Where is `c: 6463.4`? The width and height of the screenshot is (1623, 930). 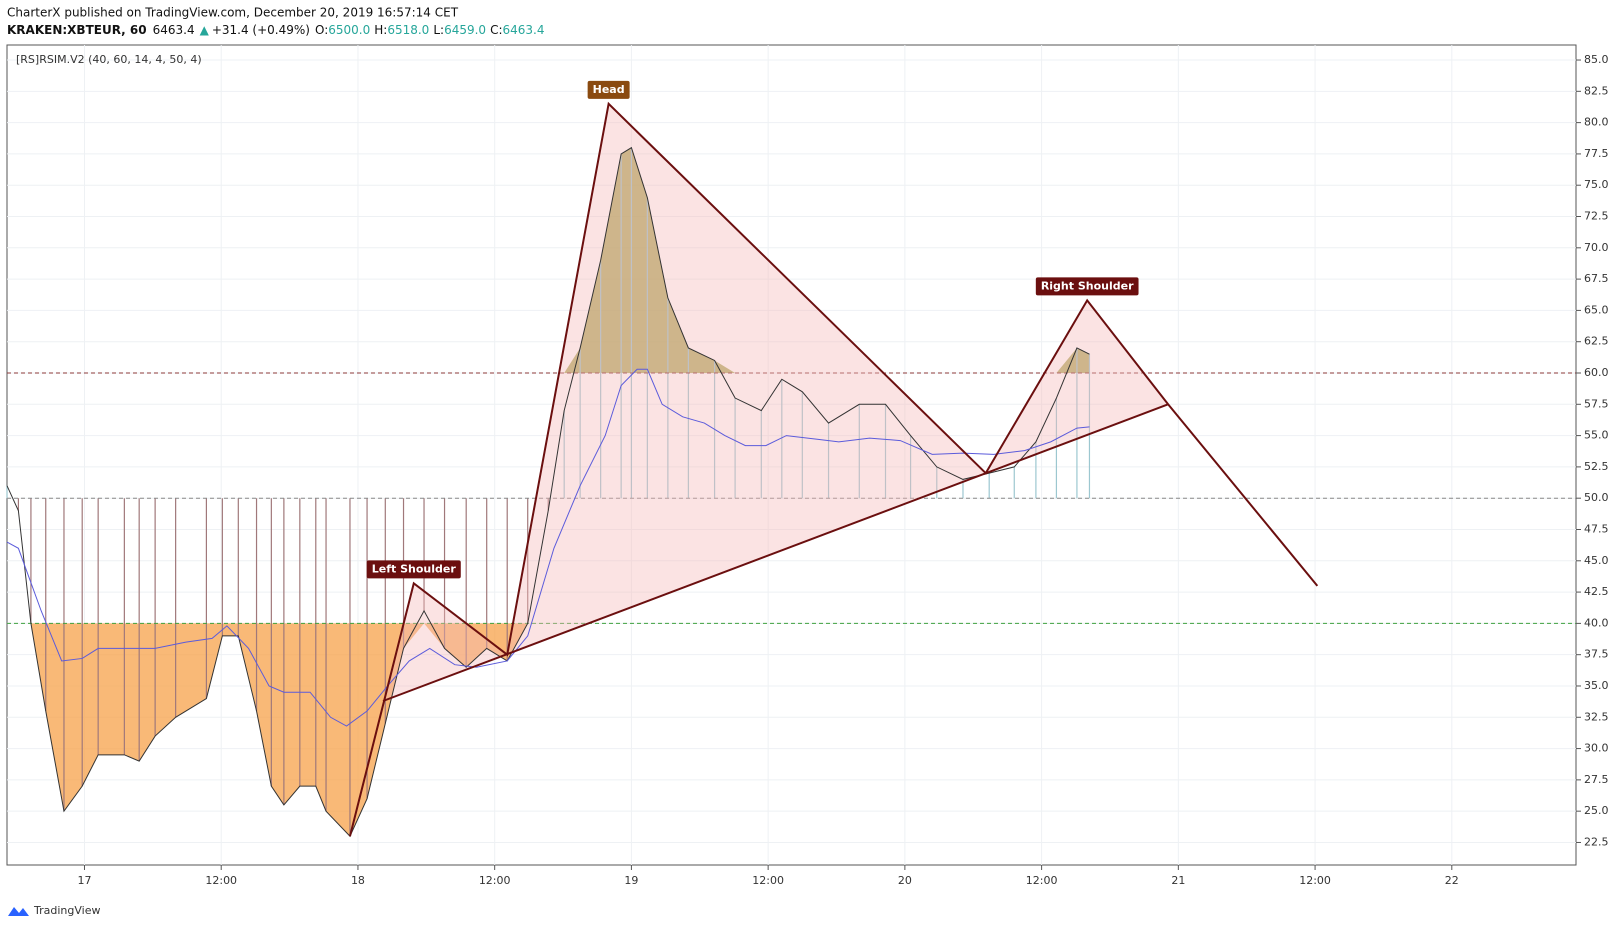 c: 6463.4 is located at coordinates (523, 30).